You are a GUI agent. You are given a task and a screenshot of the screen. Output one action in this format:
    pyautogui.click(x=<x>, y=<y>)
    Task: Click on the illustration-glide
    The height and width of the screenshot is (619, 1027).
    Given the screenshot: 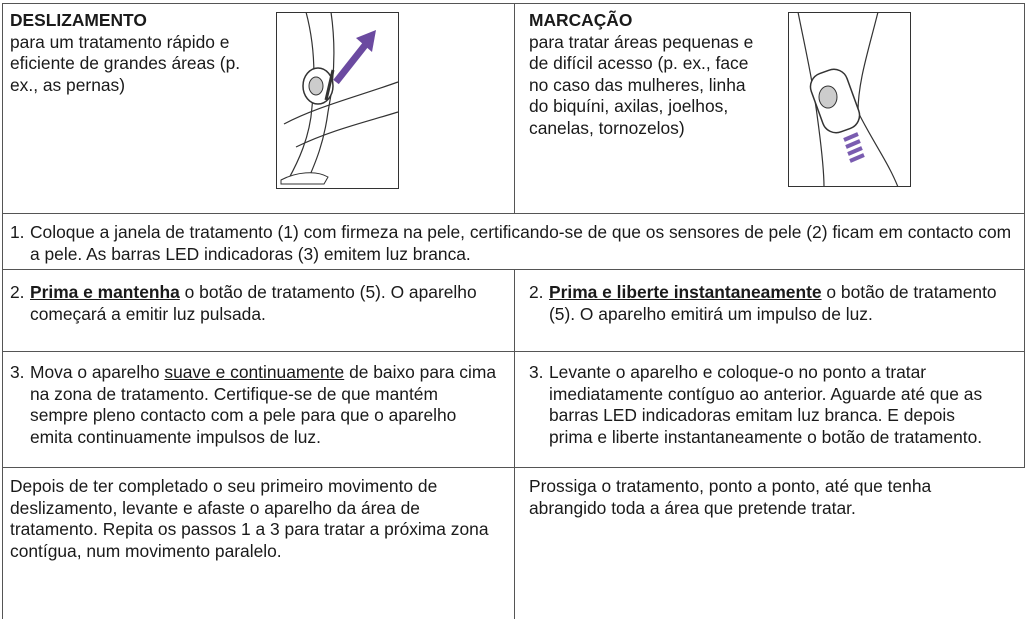 What is the action you would take?
    pyautogui.click(x=337, y=100)
    